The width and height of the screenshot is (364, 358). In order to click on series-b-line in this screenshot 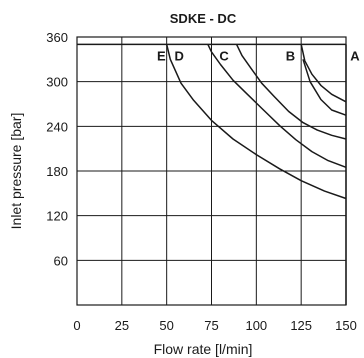, I will do `click(323, 73)`.